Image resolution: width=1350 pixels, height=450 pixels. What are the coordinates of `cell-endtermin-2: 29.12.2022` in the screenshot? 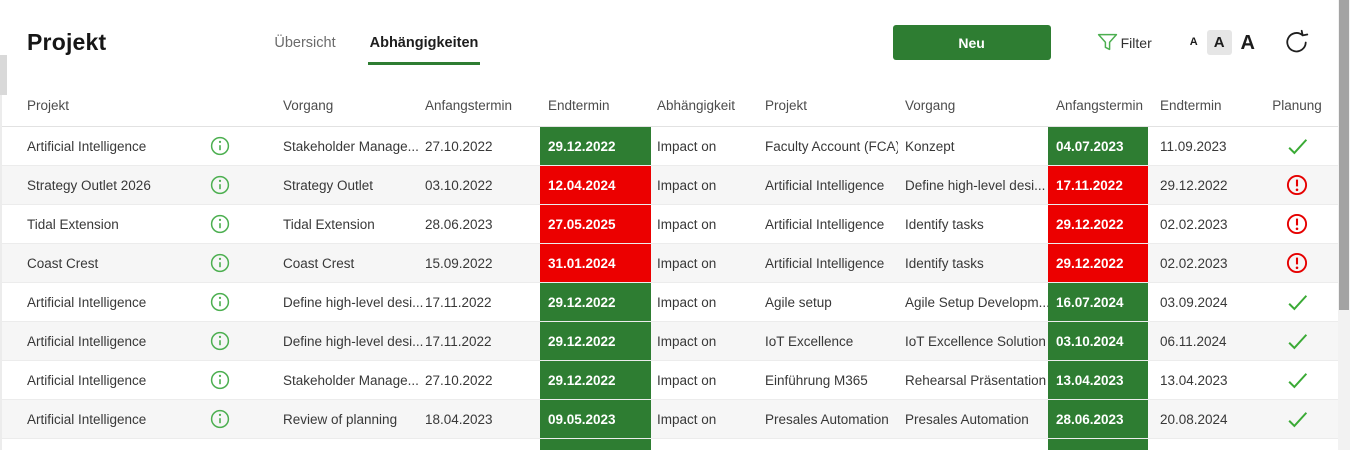 It's located at (1194, 185).